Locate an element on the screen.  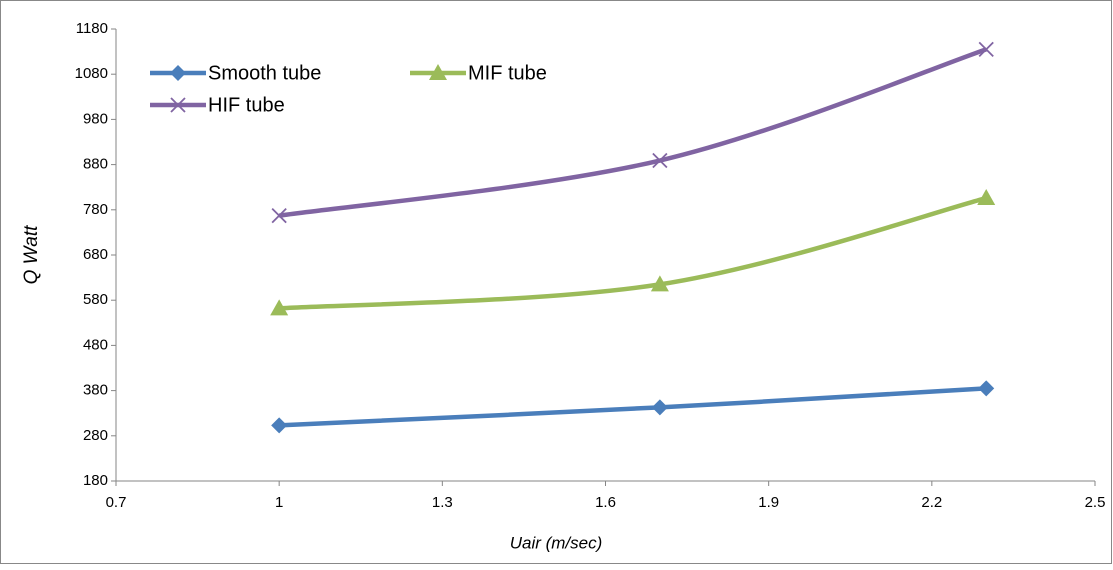
y-tick-label: 780 is located at coordinates (95, 209).